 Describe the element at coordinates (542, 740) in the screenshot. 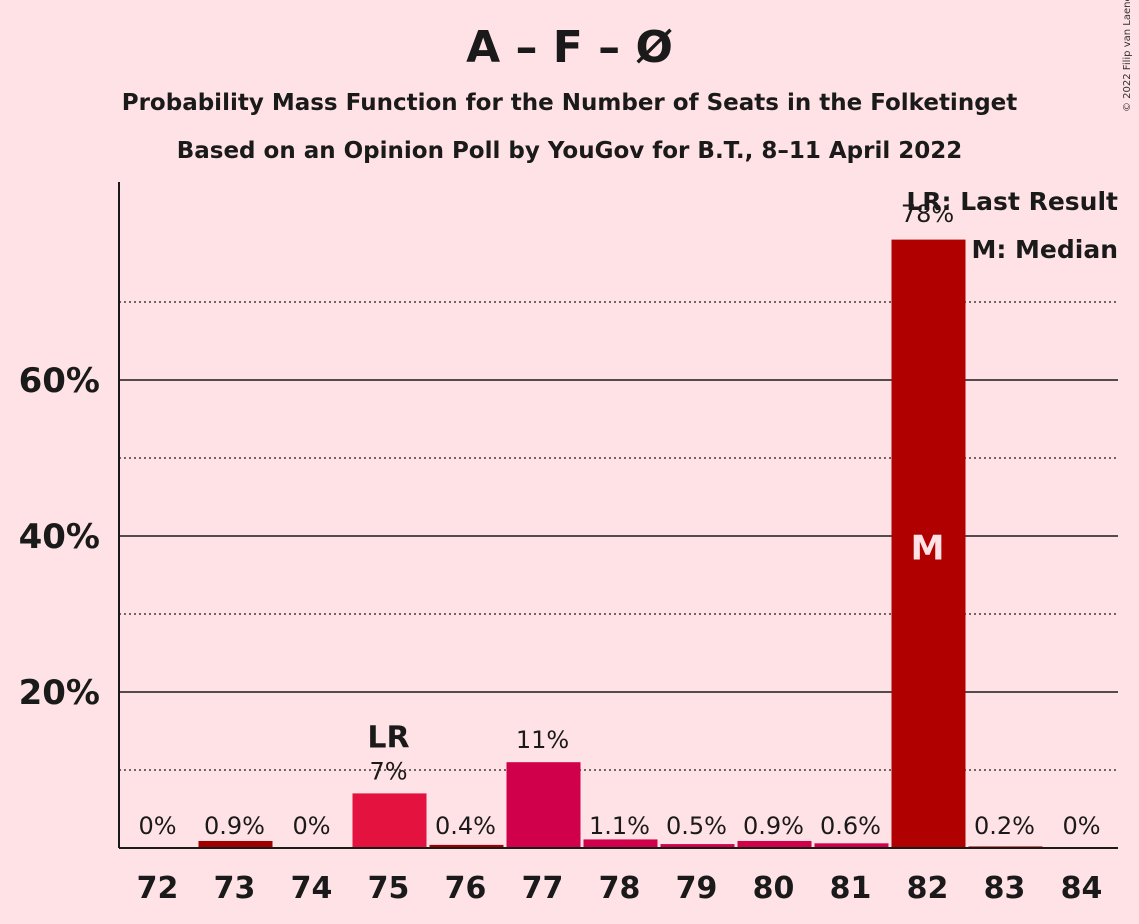

I see `data-label: 11%` at that location.